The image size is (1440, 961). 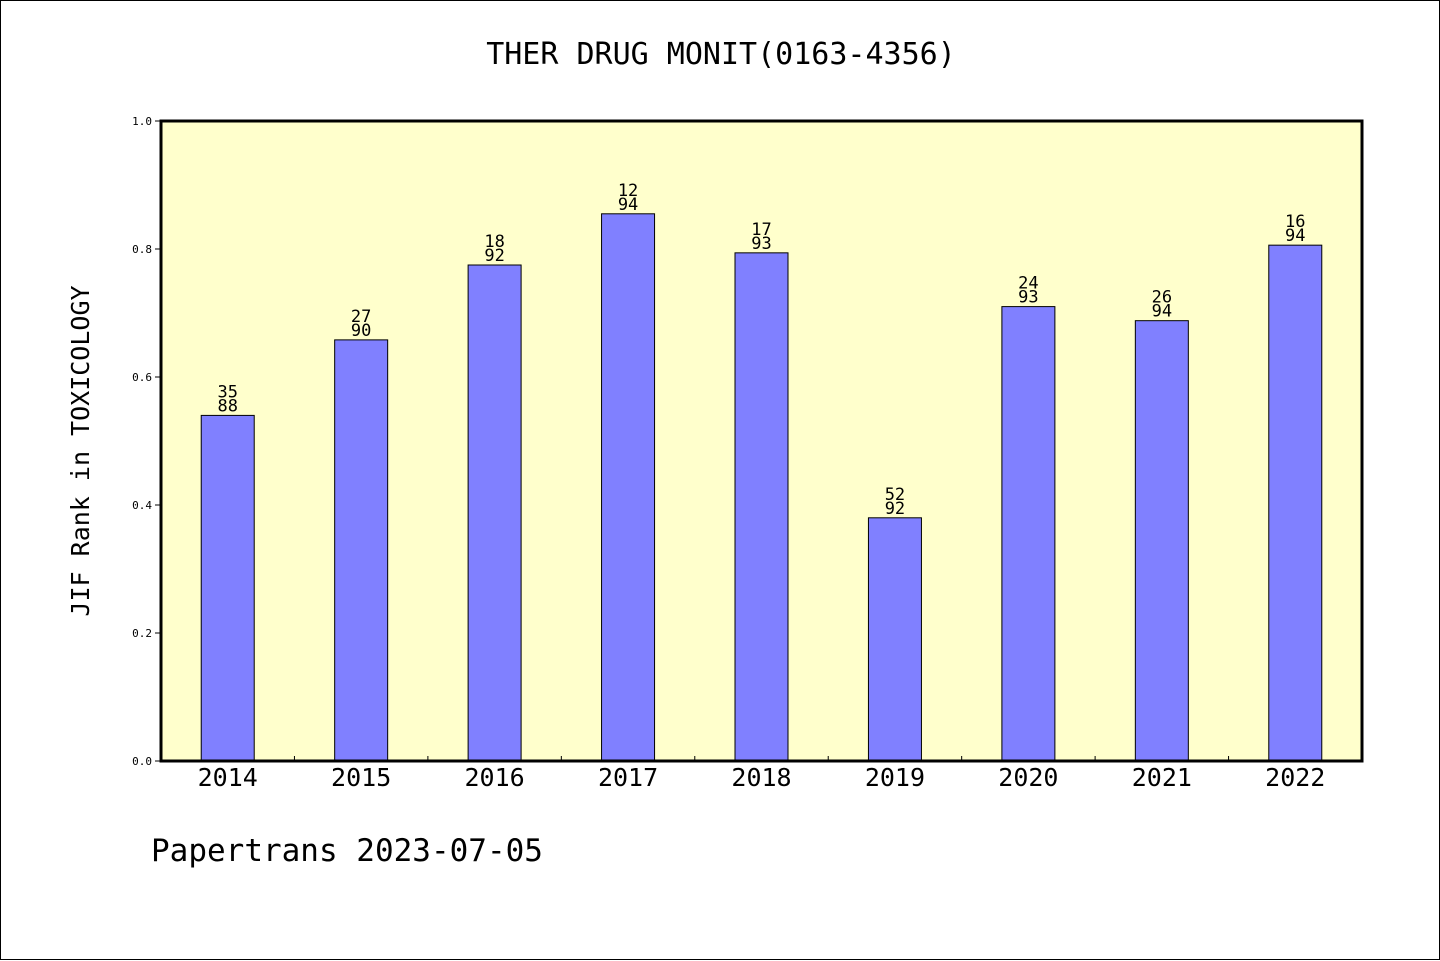 I want to click on bar-2022, so click(x=1295, y=503).